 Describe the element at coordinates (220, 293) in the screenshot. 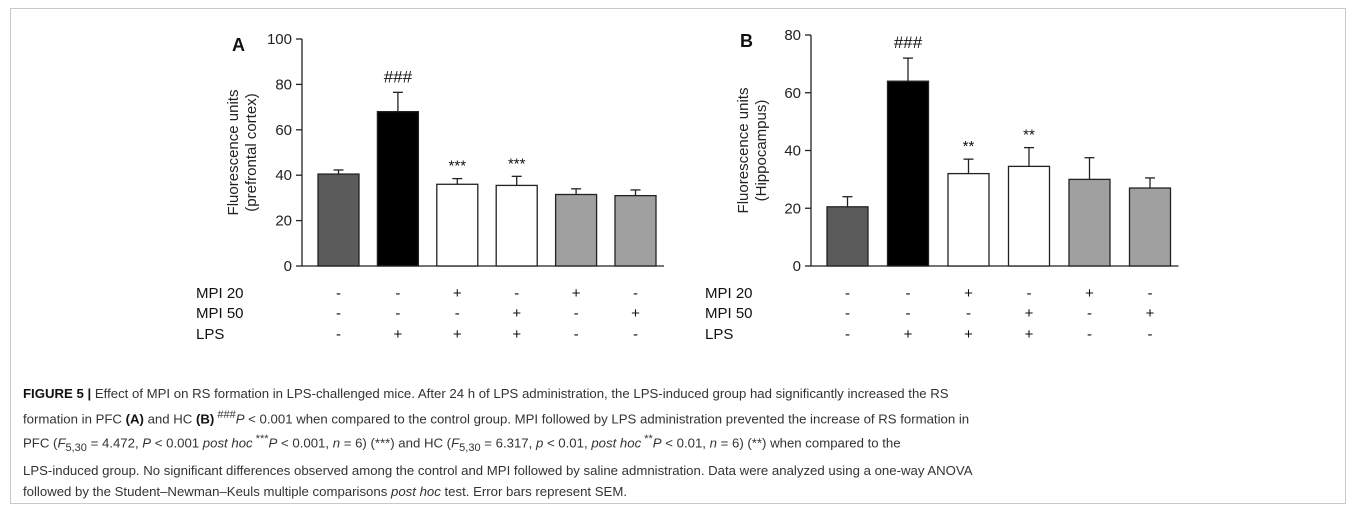

I see `chart-a-treatment-row-label: MPI 20` at that location.